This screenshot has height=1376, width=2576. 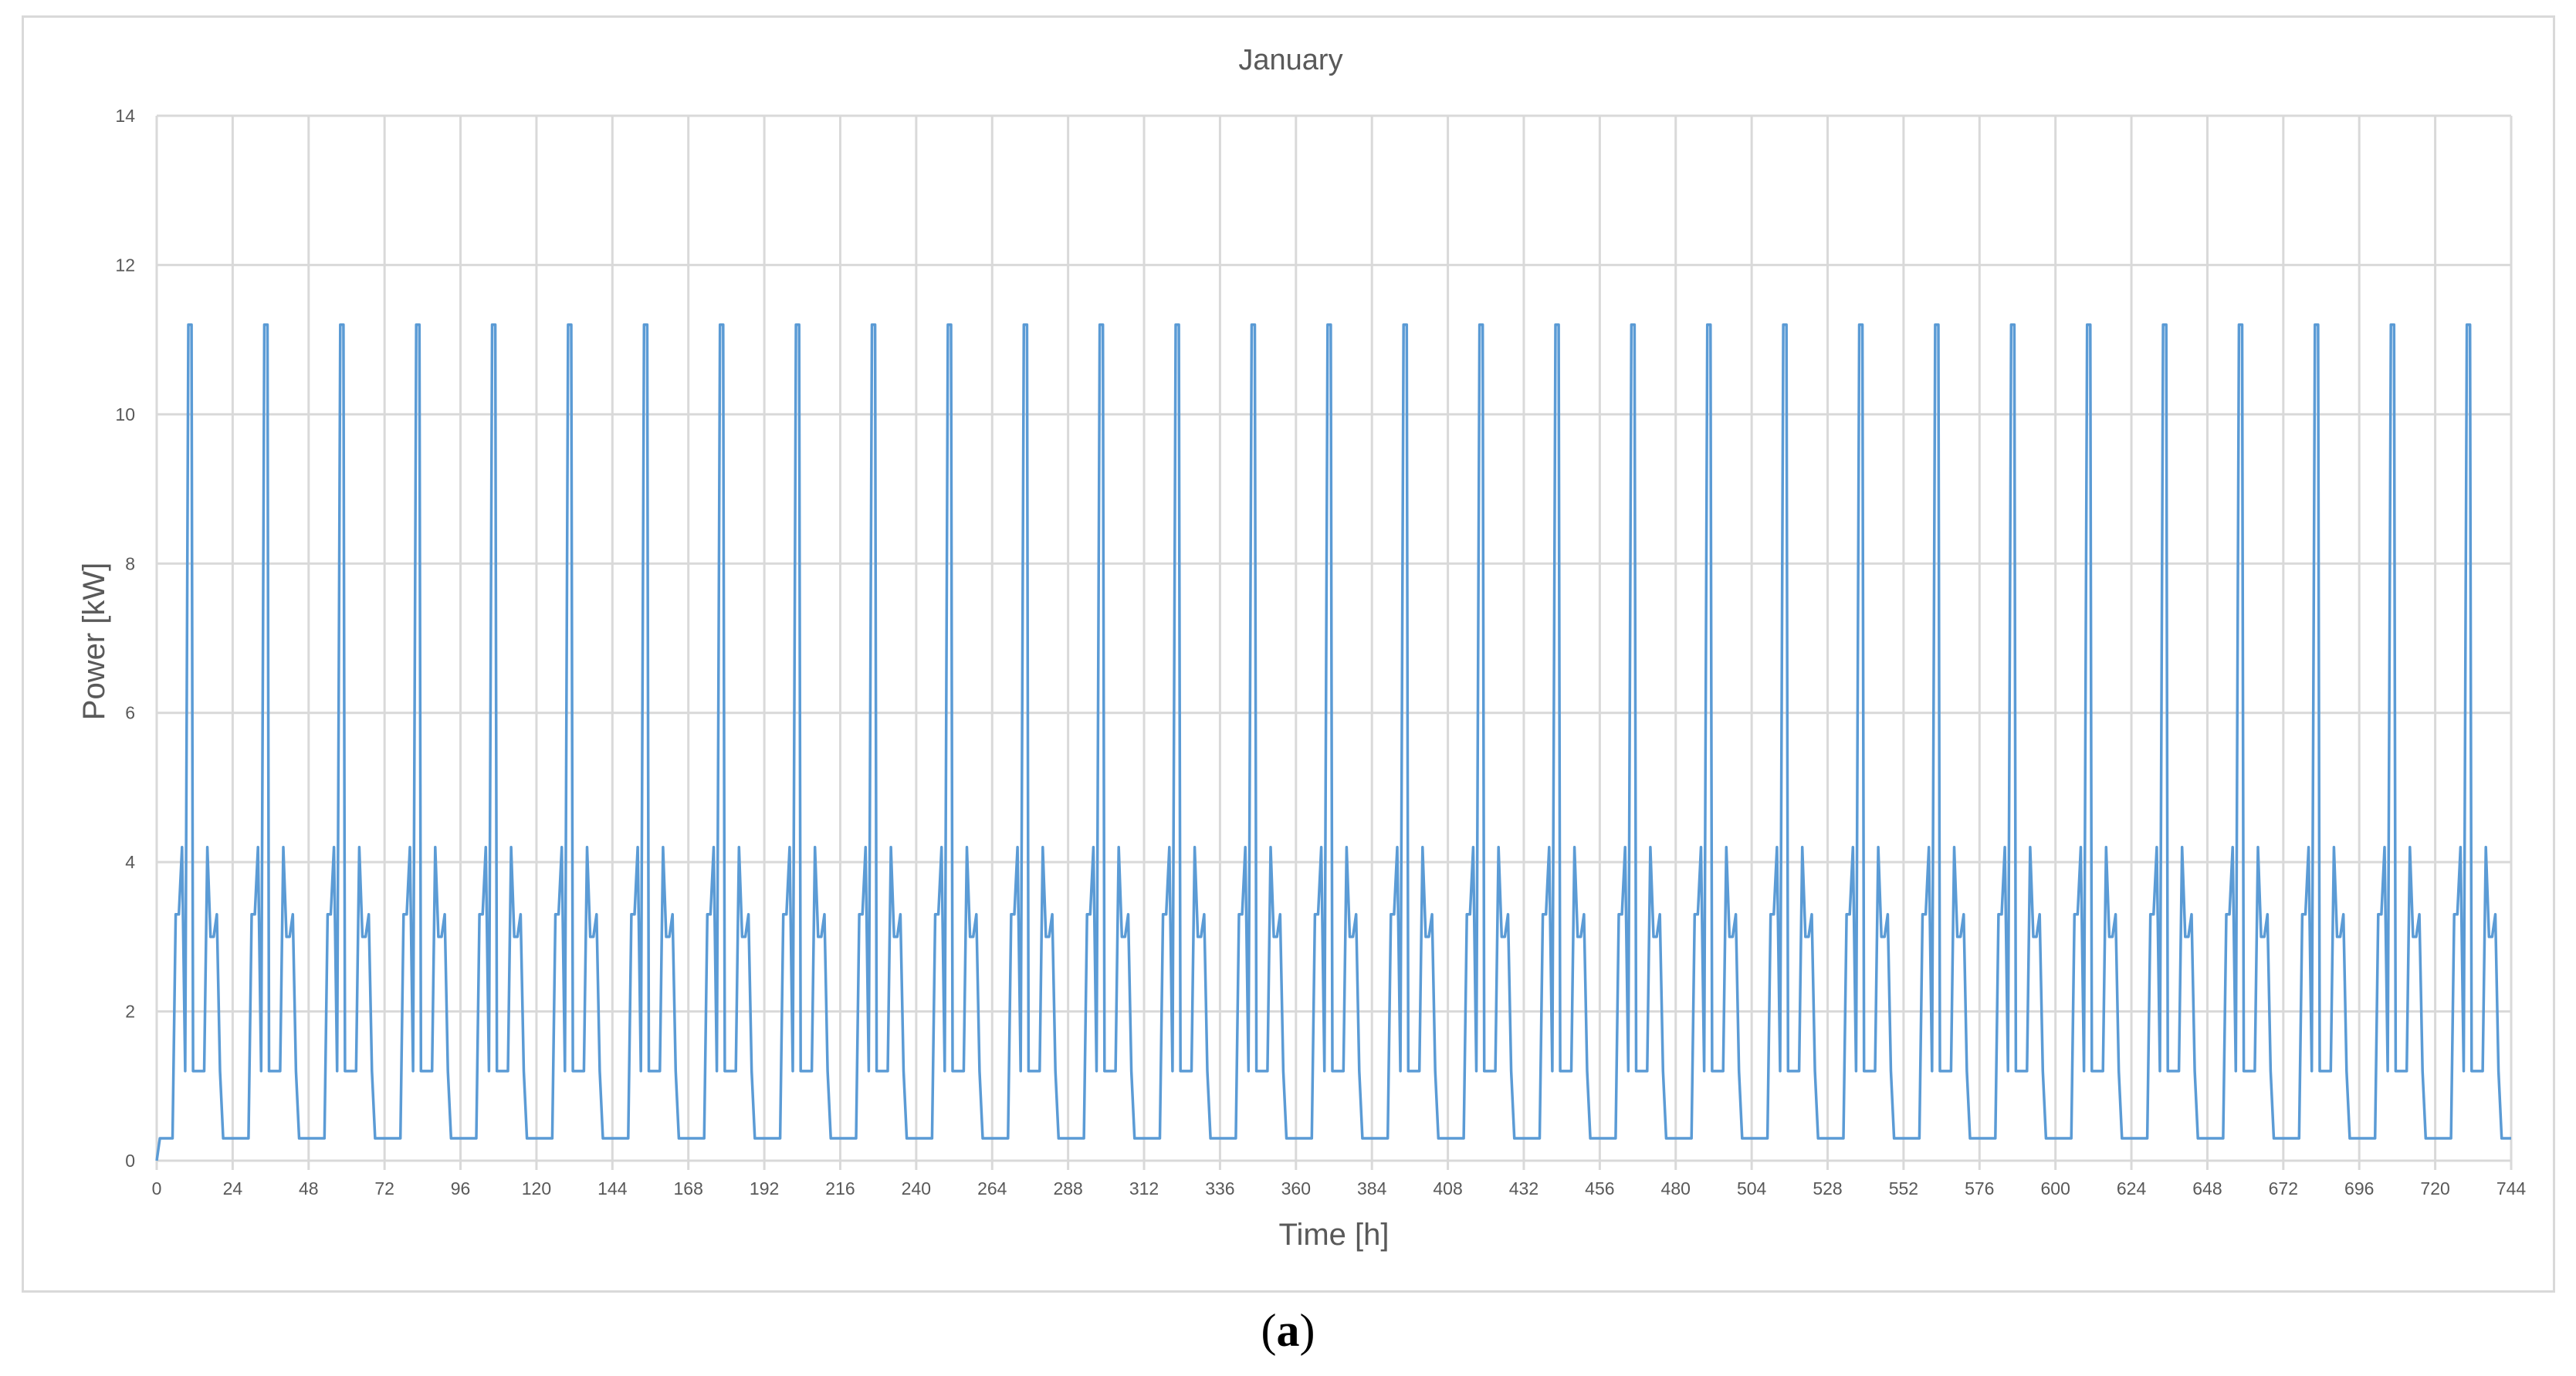 I want to click on x-tick-label: 456, so click(x=1599, y=1188).